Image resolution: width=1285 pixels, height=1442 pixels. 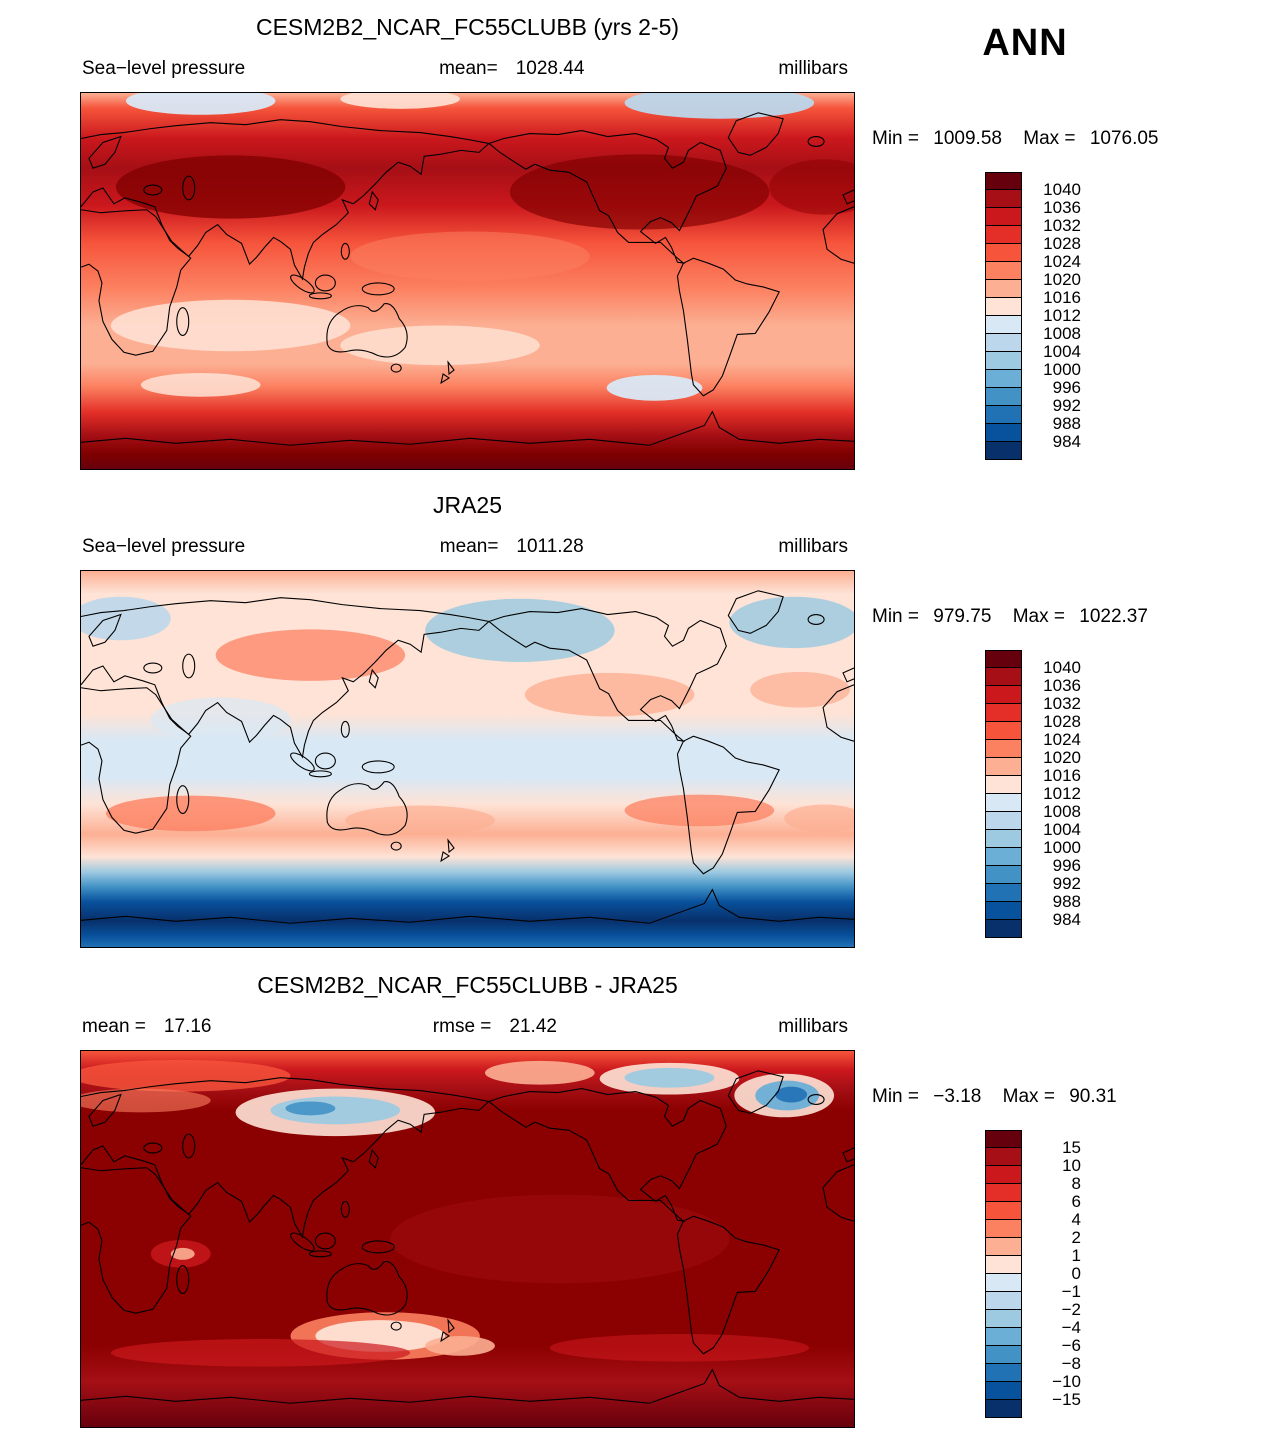 I want to click on stats-row-diff: mean = 17.16 rmse = 21.42 millibars, so click(x=465, y=1027).